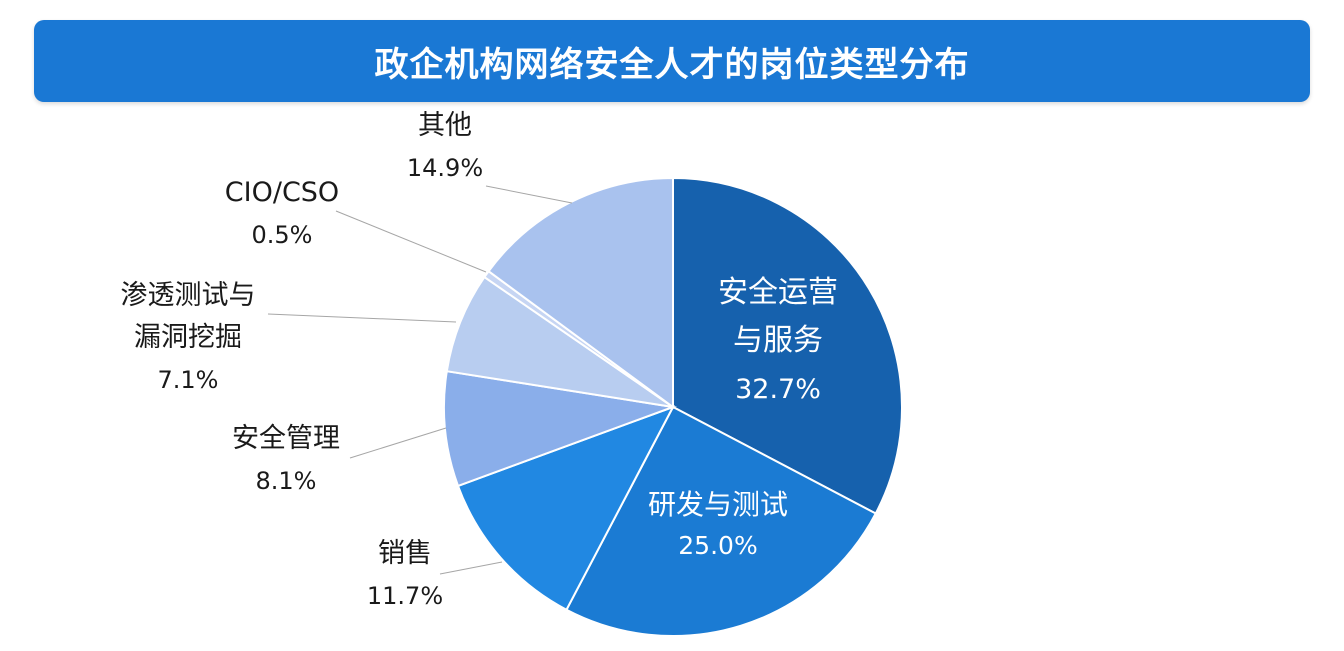  I want to click on title-banner: 政企机构网络安全人才的岗位类型分布, so click(672, 61).